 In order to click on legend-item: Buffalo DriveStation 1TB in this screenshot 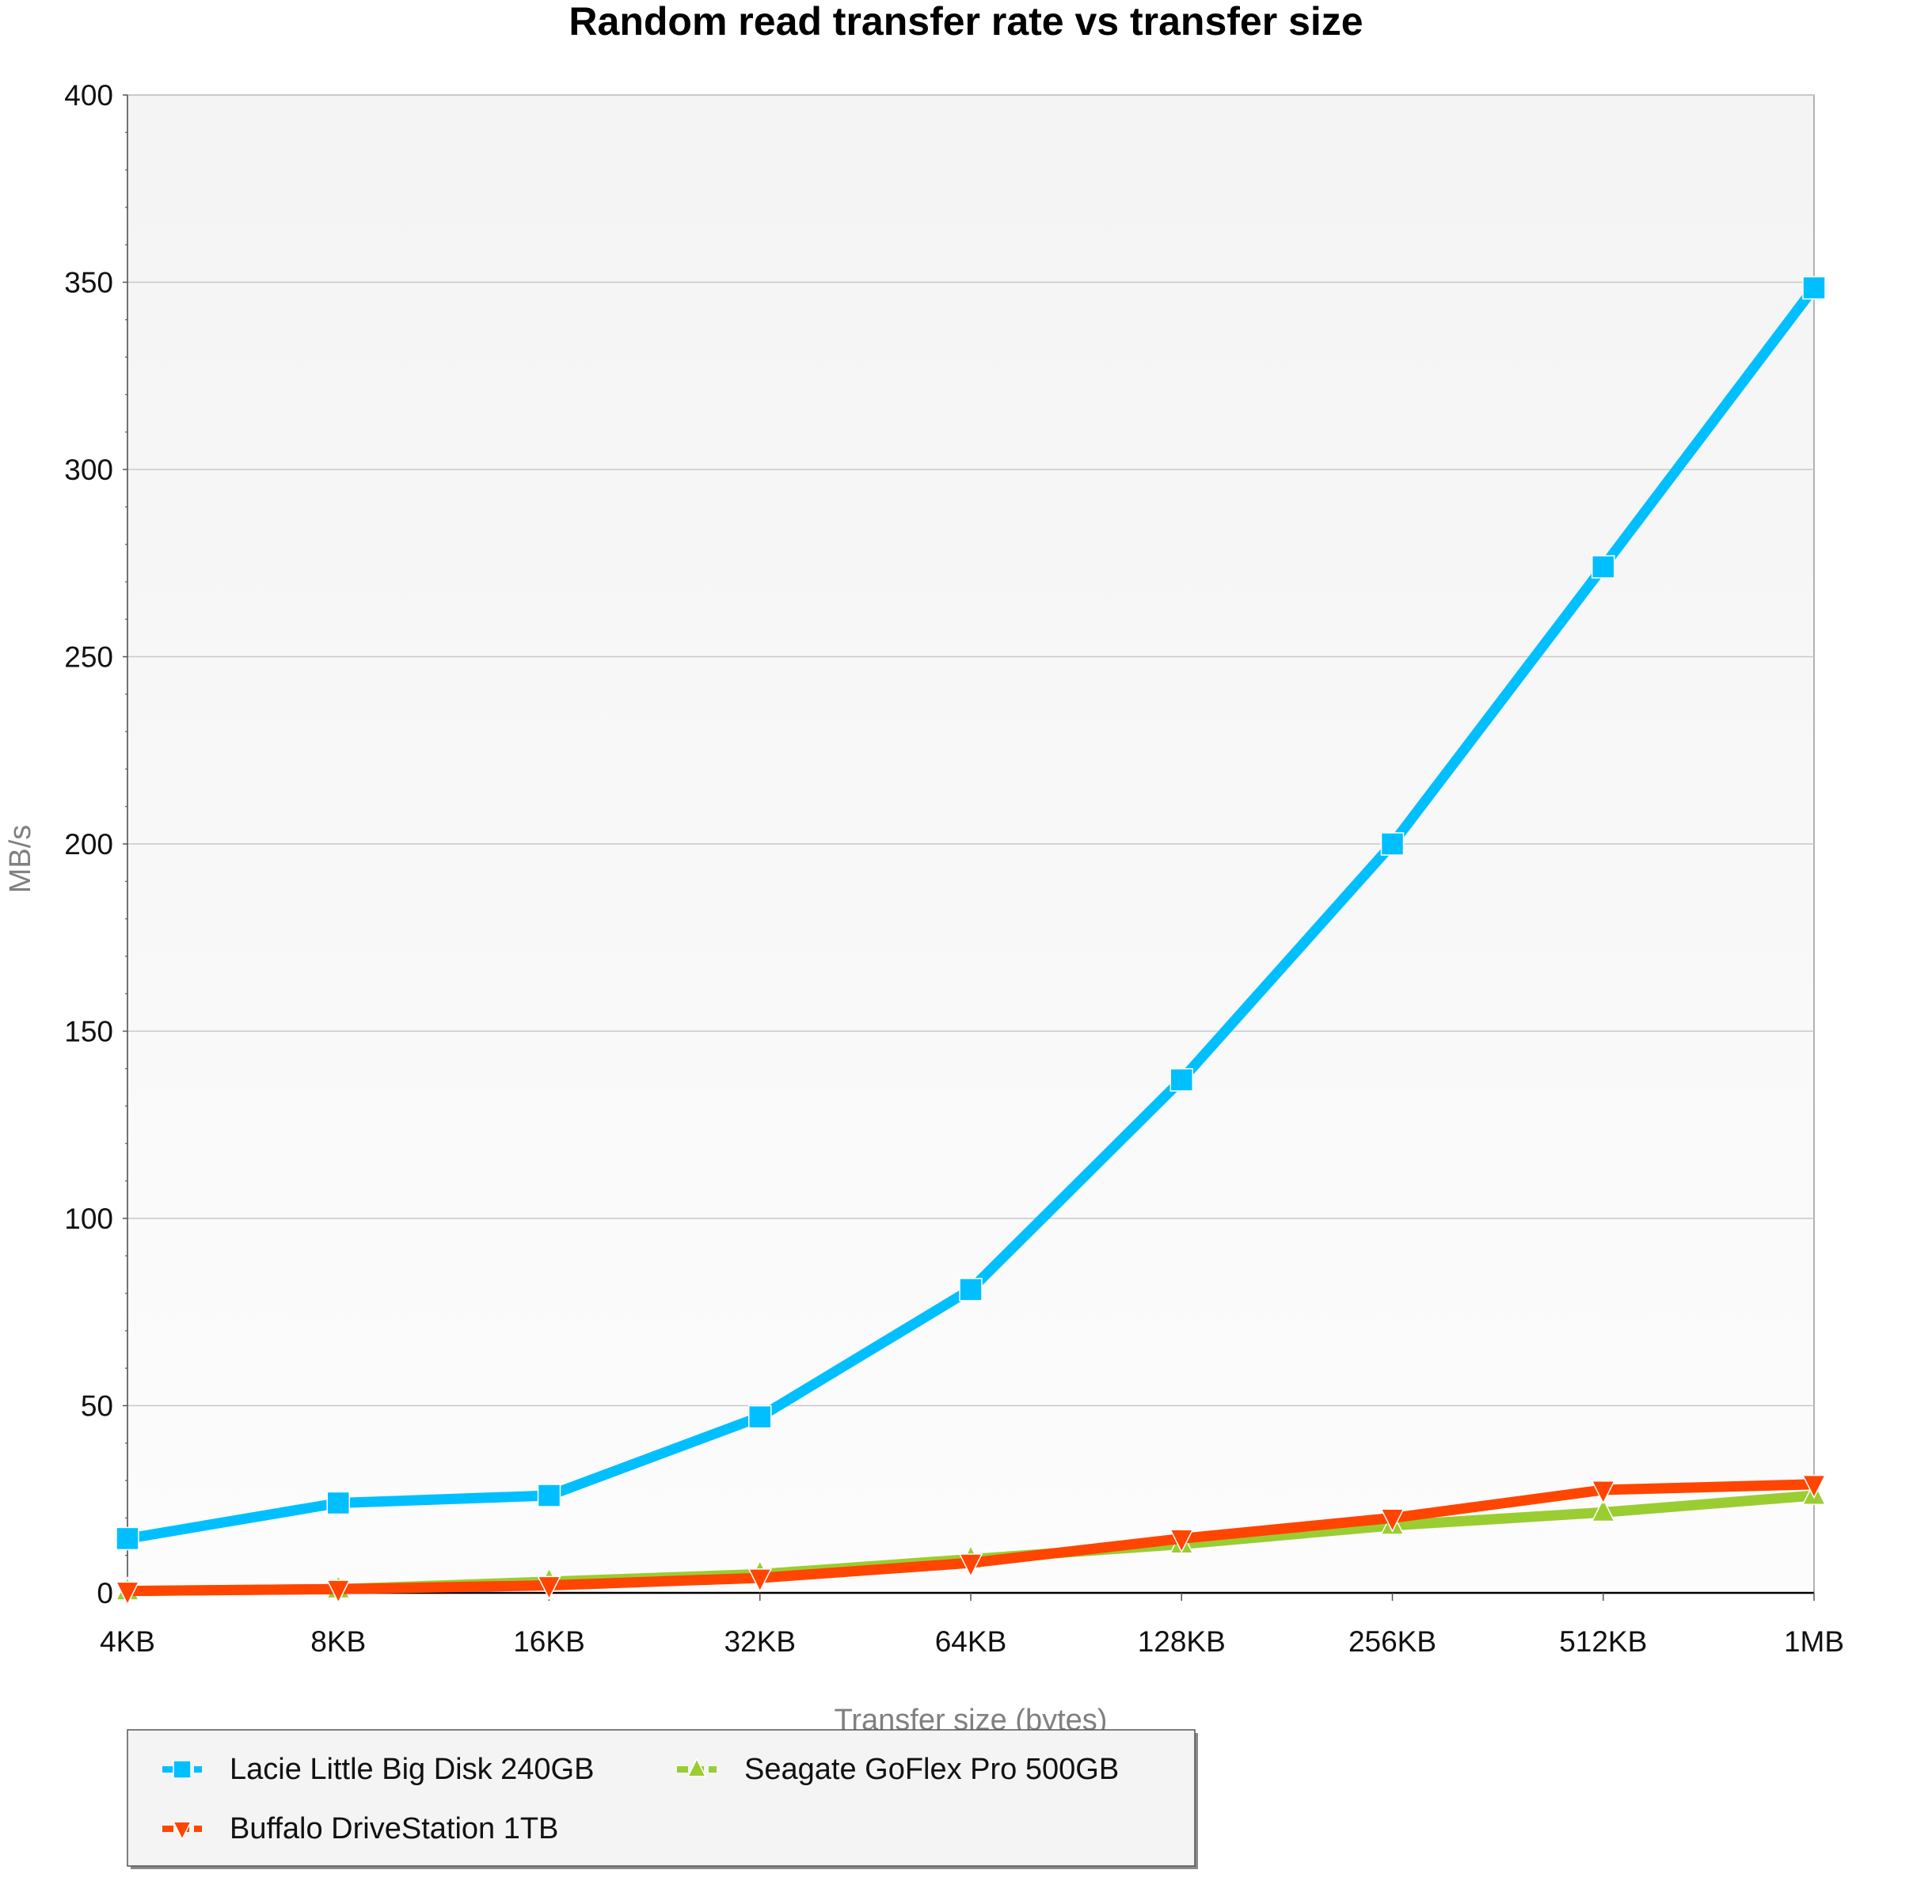, I will do `click(360, 1829)`.